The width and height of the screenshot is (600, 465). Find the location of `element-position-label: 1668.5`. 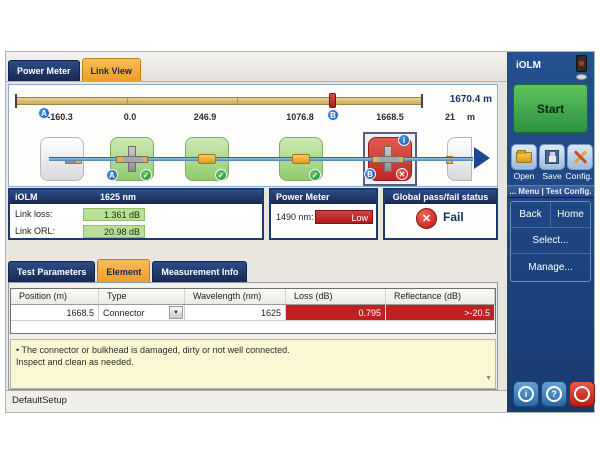

element-position-label: 1668.5 is located at coordinates (390, 117).